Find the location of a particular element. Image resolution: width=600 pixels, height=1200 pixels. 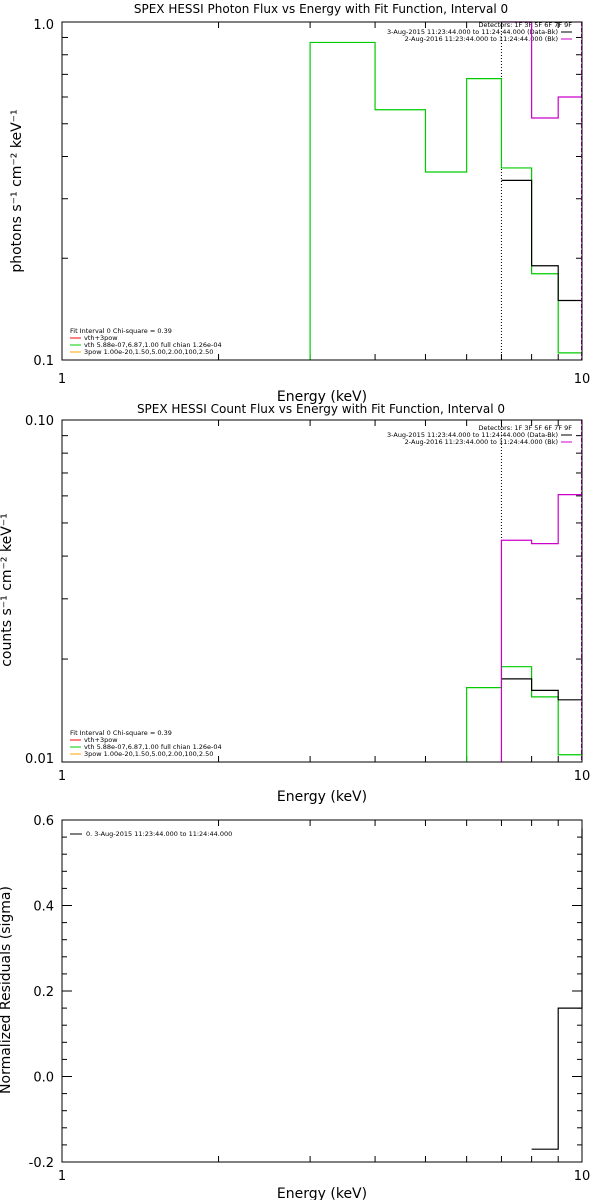

count-legend-entry-2: 3pow 1.00e-20,1.50,5.00,2.00,100,2.50 is located at coordinates (148, 754).